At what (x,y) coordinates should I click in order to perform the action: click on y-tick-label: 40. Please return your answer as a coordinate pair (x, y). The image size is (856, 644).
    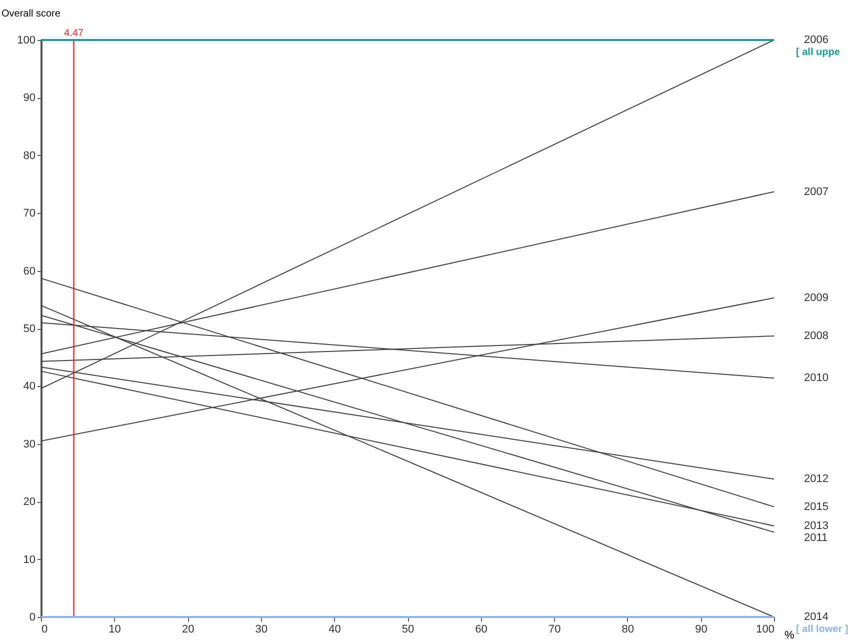
    Looking at the image, I should click on (29, 386).